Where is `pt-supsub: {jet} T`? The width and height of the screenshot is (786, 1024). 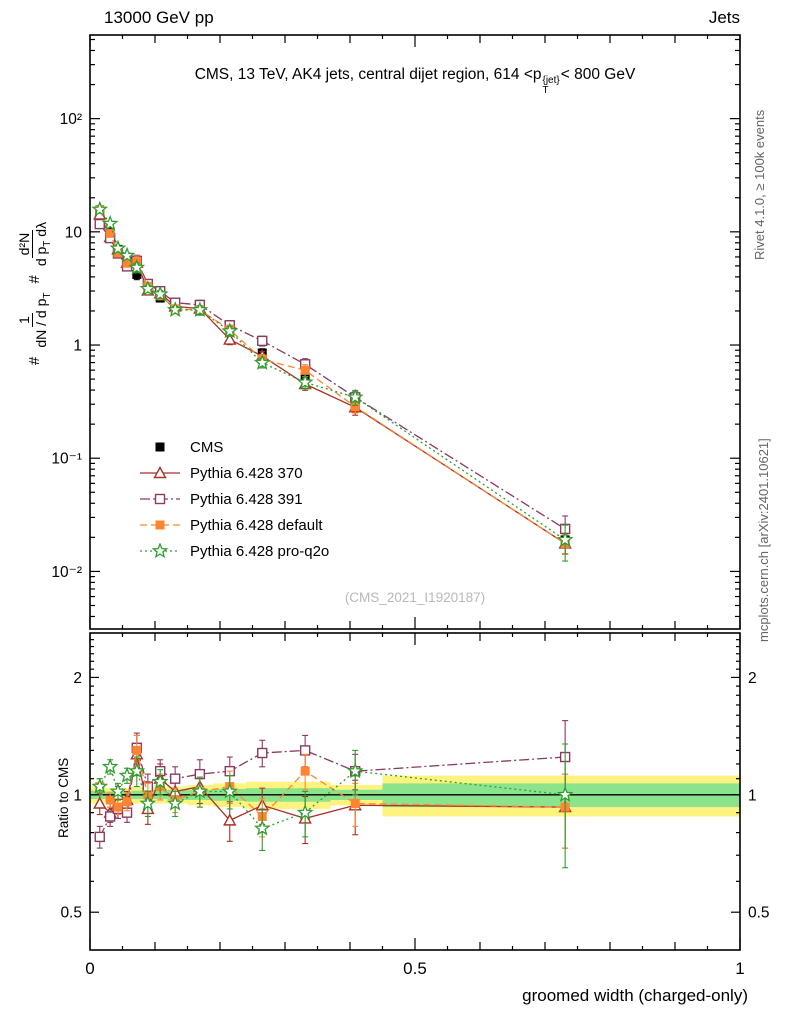
pt-supsub: {jet} T is located at coordinates (551, 85).